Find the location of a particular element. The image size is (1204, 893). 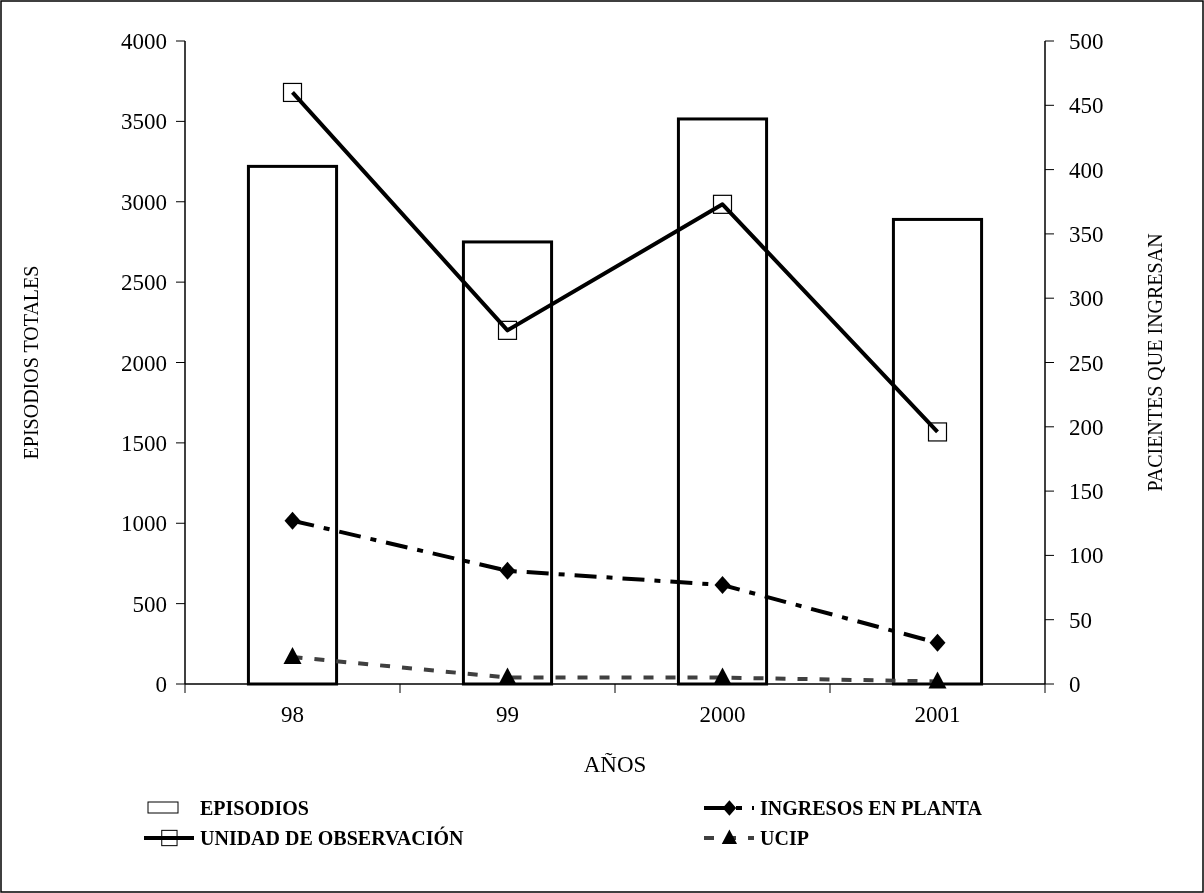

y-tick-label: 2000 is located at coordinates (144, 363).